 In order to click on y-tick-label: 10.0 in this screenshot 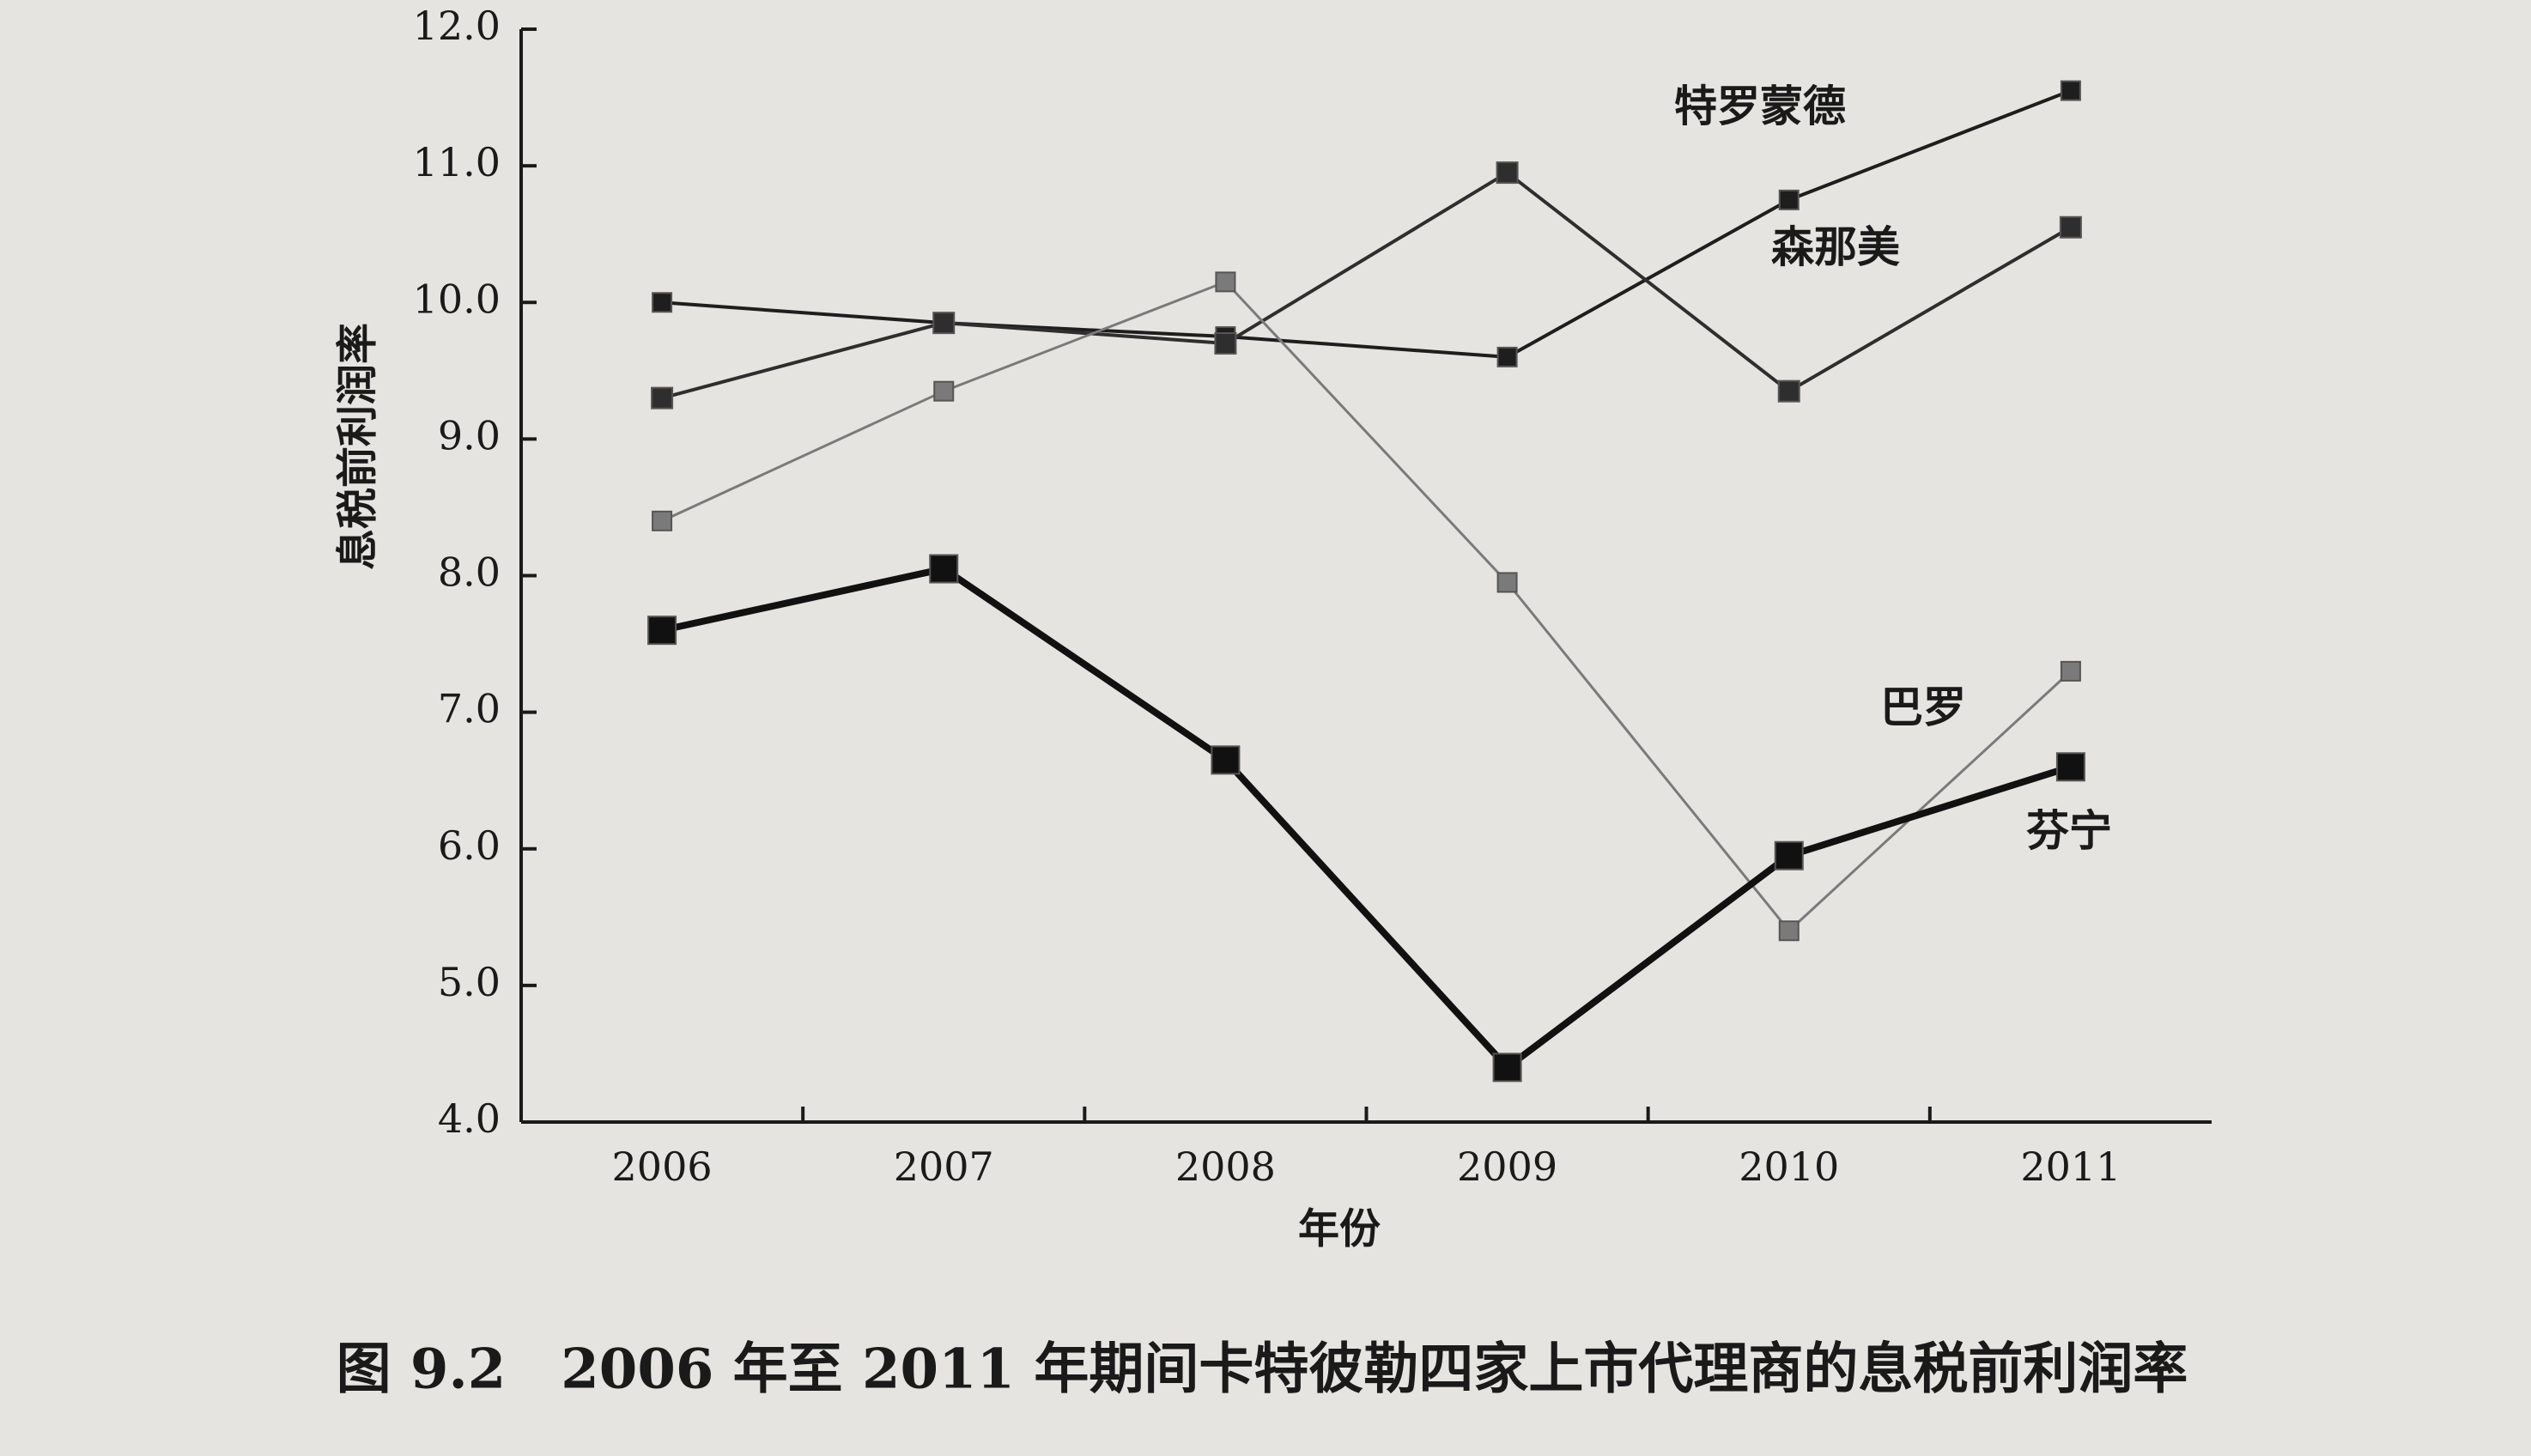, I will do `click(457, 299)`.